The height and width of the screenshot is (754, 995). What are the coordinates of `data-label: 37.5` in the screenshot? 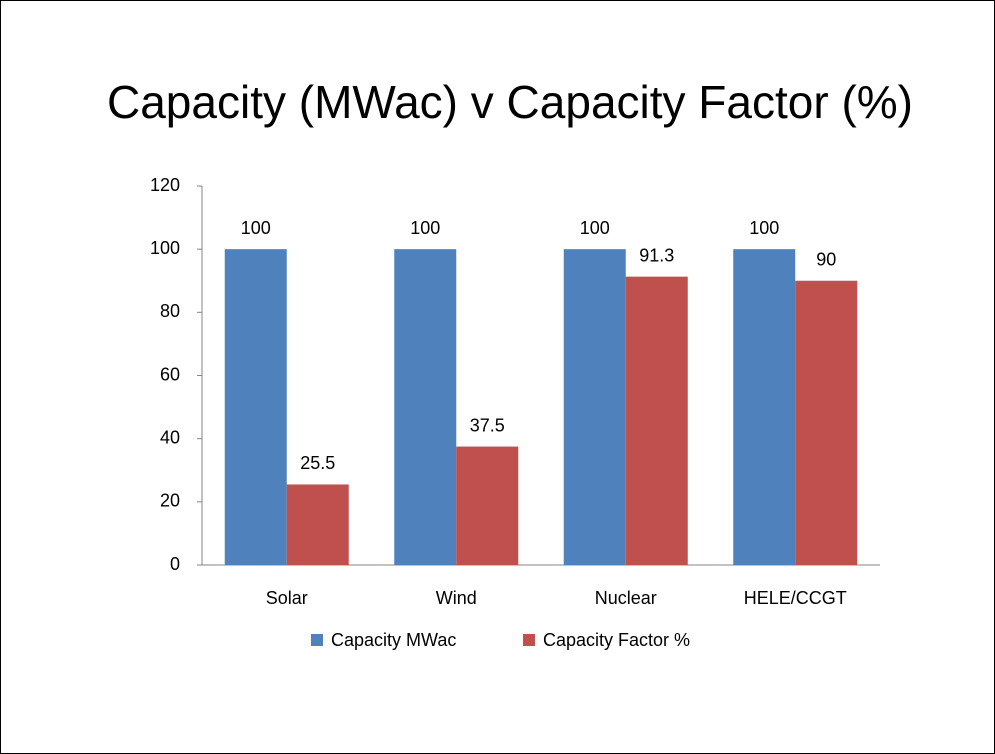 It's located at (487, 425).